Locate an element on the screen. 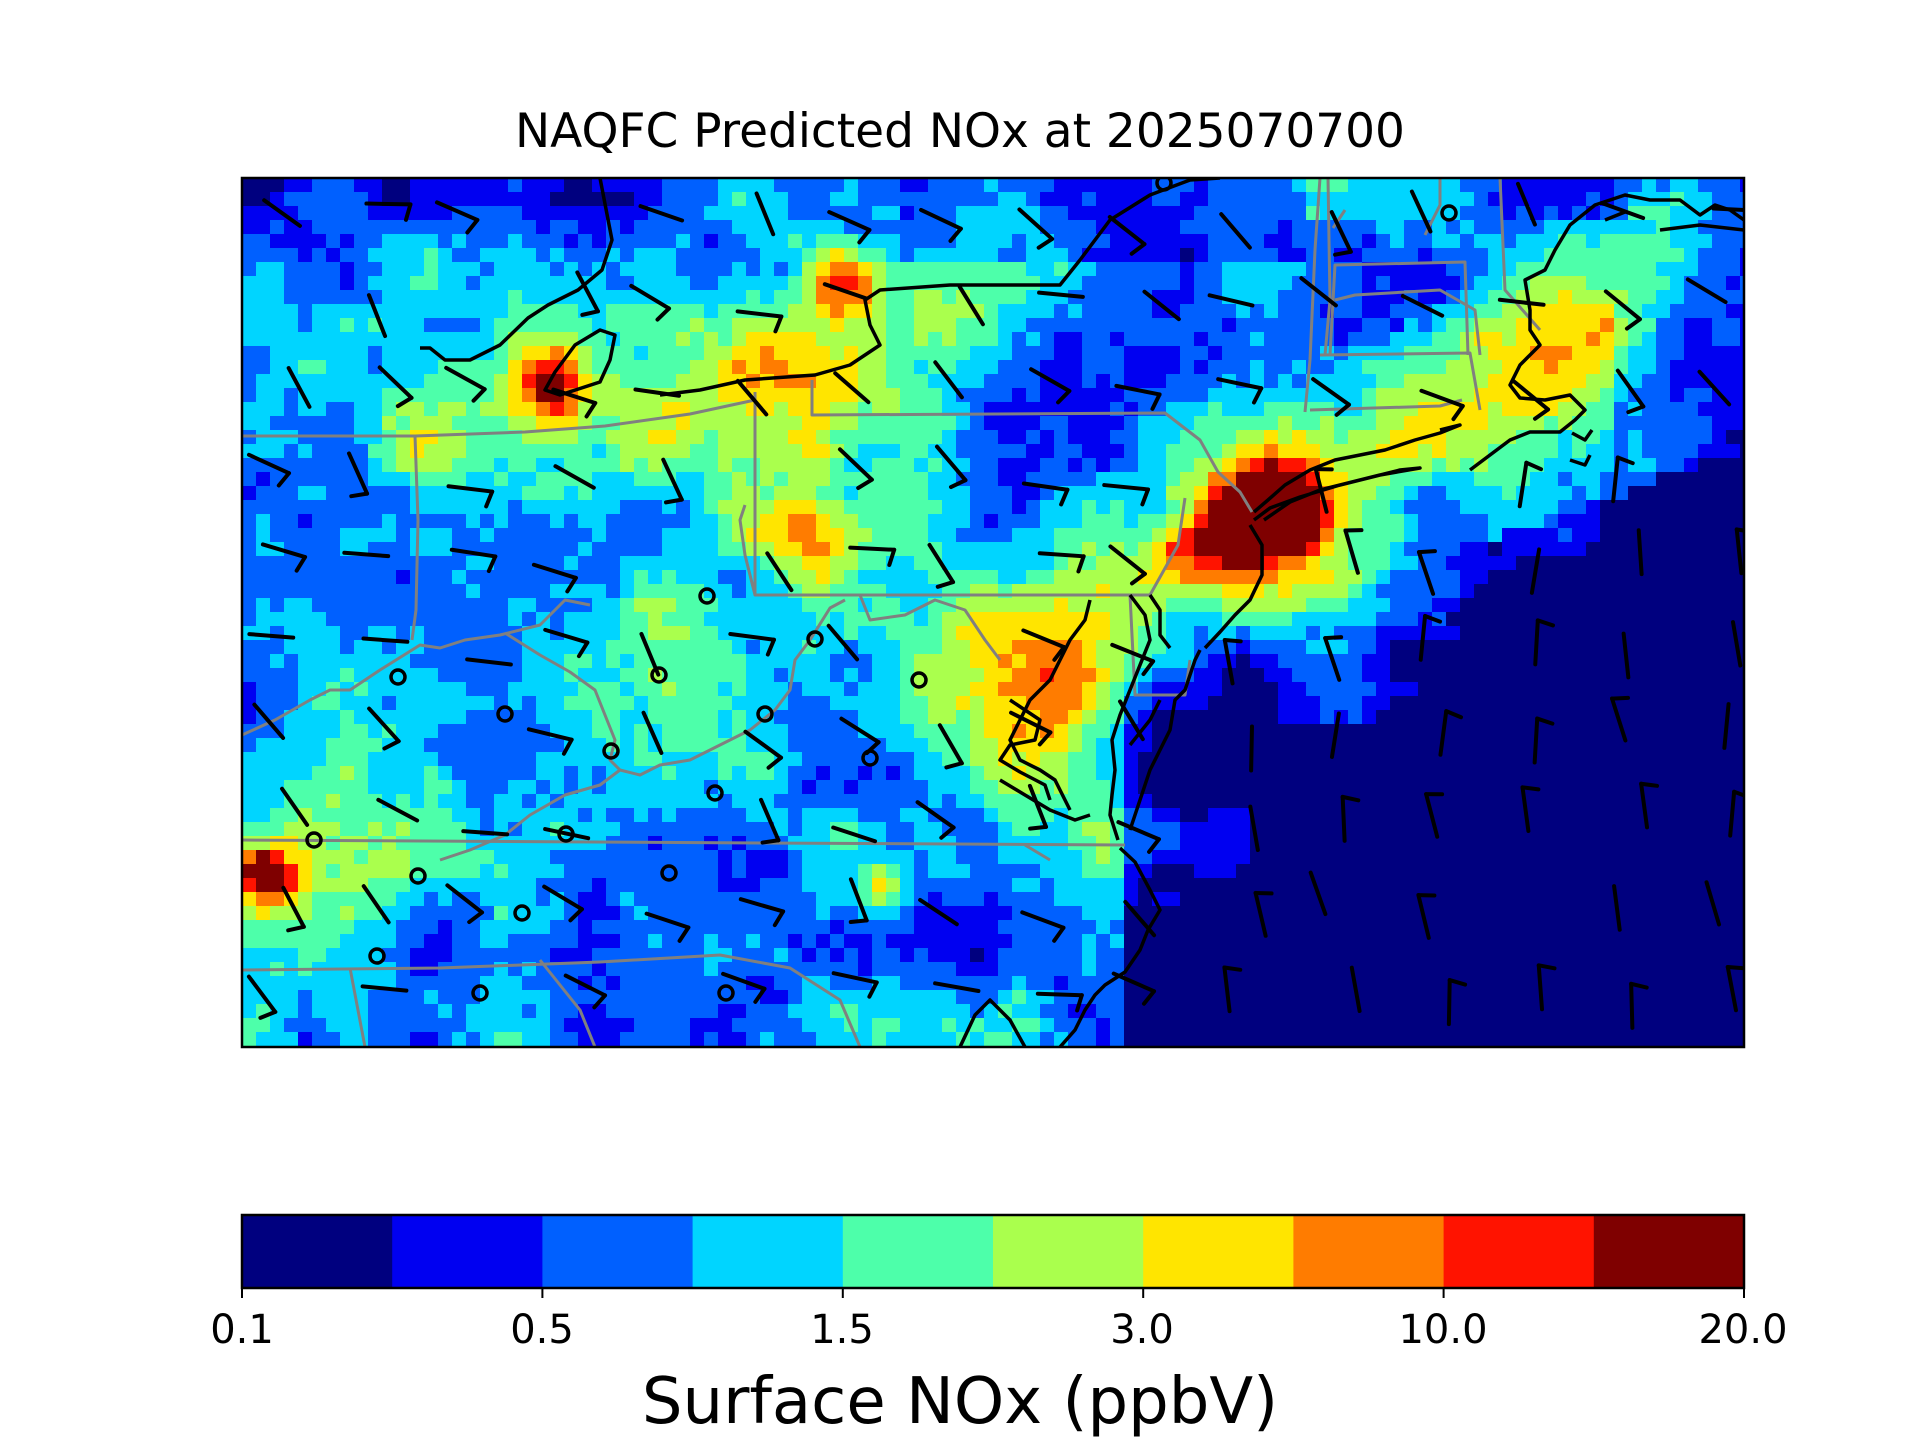 This screenshot has width=1920, height=1440. colorbar-tick-label: 20.0 is located at coordinates (1743, 1330).